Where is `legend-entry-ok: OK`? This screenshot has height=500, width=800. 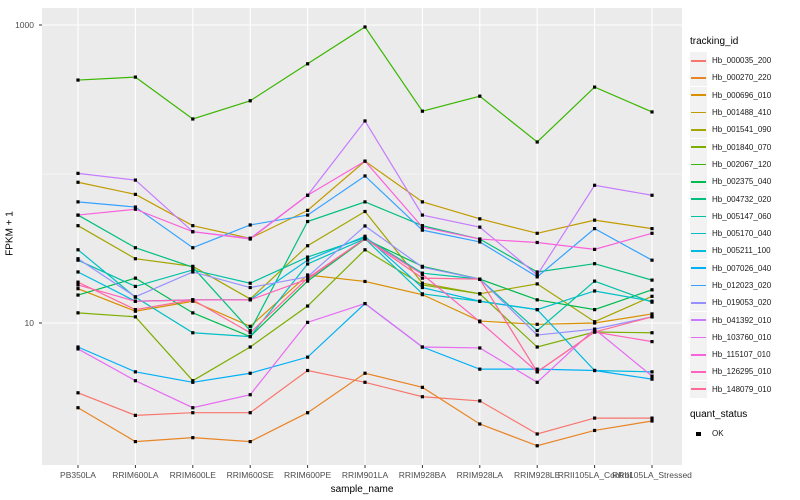 legend-entry-ok: OK is located at coordinates (744, 434).